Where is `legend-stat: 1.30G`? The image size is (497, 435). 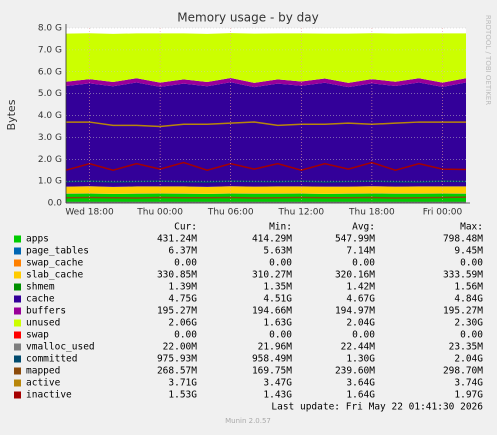 legend-stat: 1.30G is located at coordinates (360, 359).